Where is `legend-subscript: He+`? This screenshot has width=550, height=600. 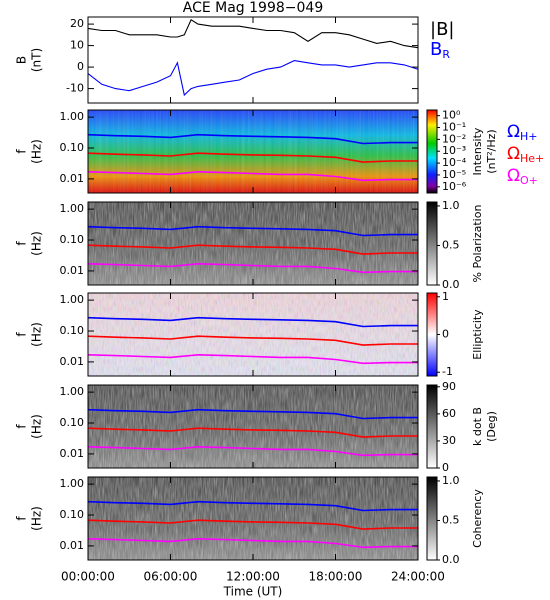 legend-subscript: He+ is located at coordinates (532, 158).